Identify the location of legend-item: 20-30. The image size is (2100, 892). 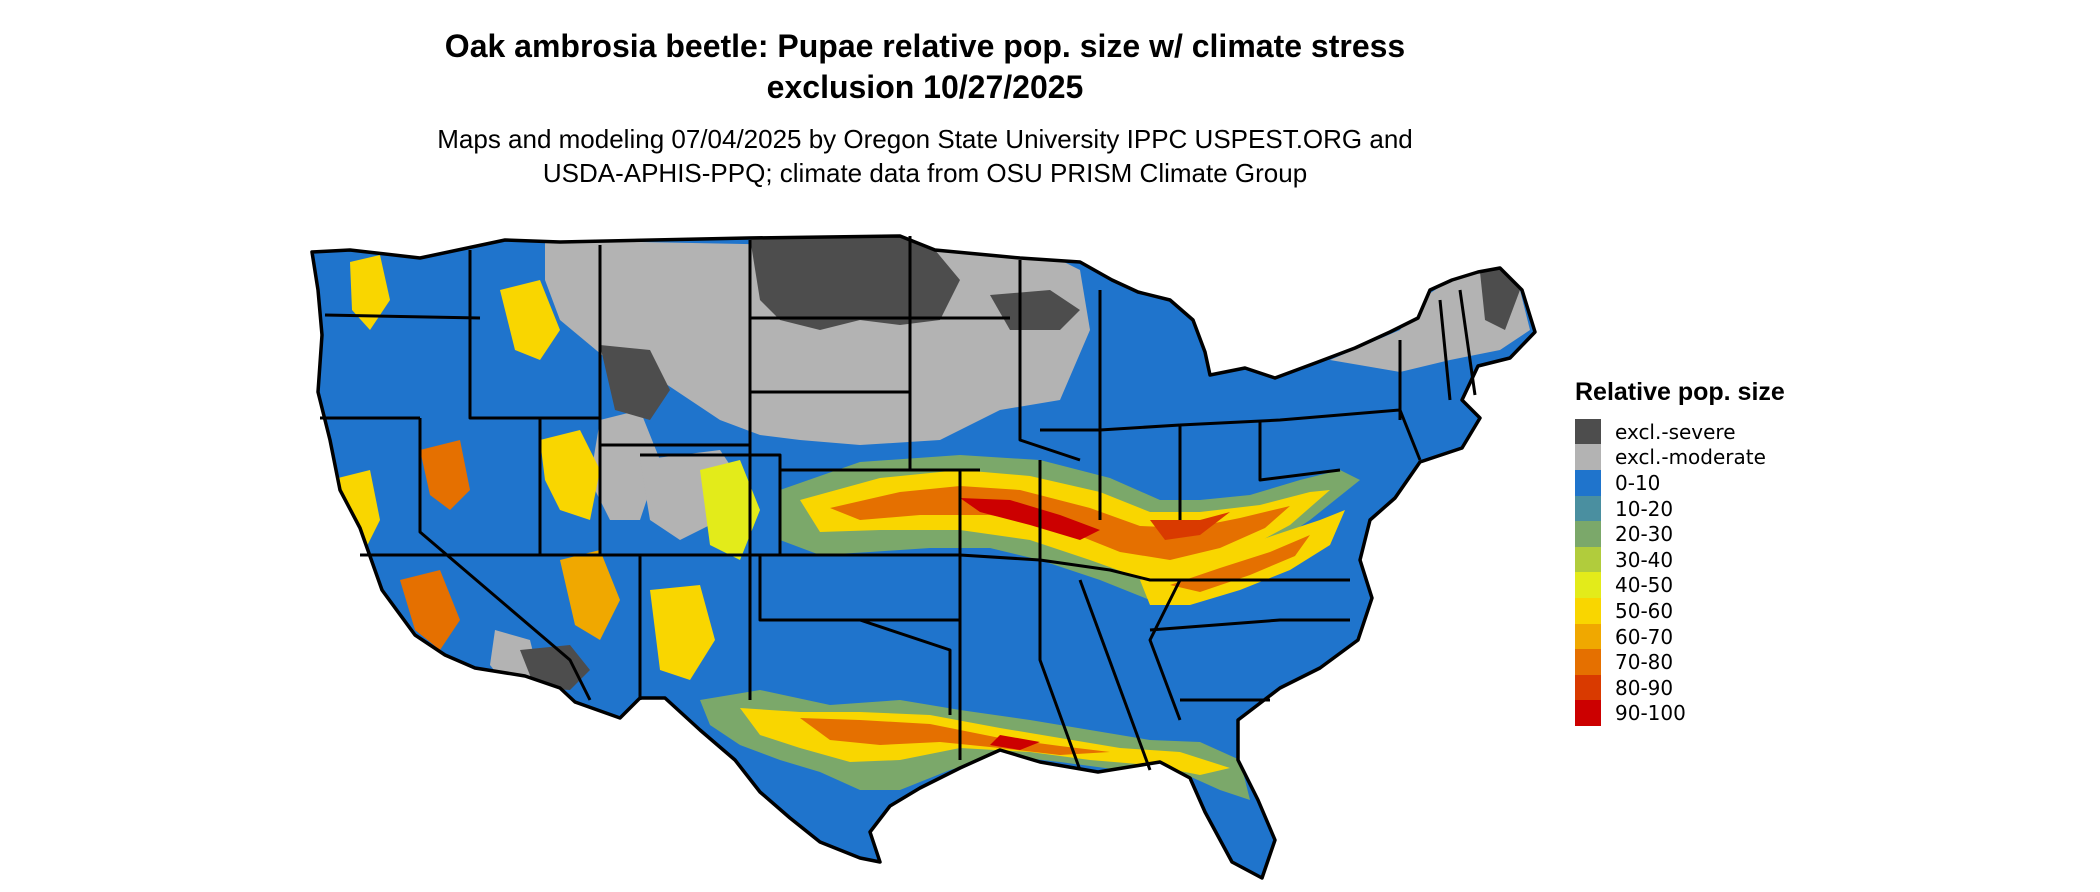
(1680, 534).